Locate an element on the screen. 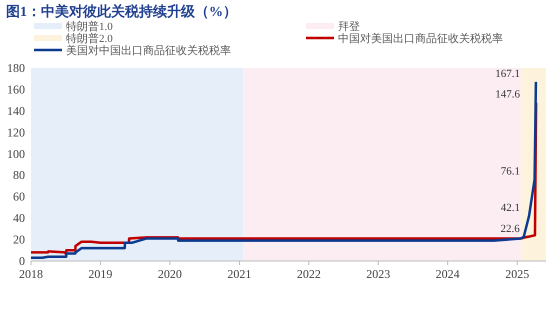 This screenshot has width=550, height=335. legend-label: 拜登 is located at coordinates (349, 27).